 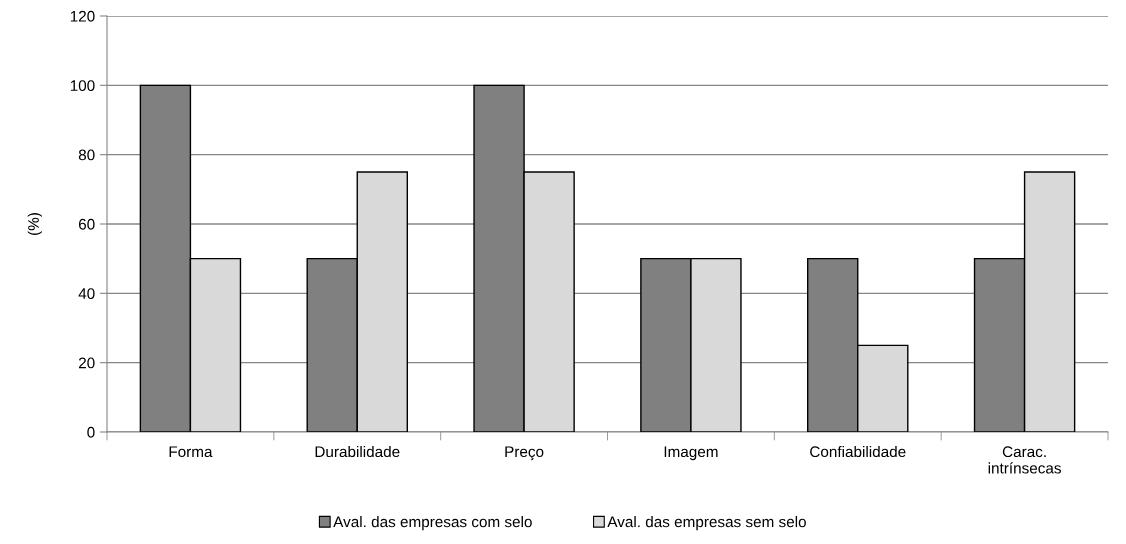 I want to click on x-tick-label: Forma, so click(x=191, y=452).